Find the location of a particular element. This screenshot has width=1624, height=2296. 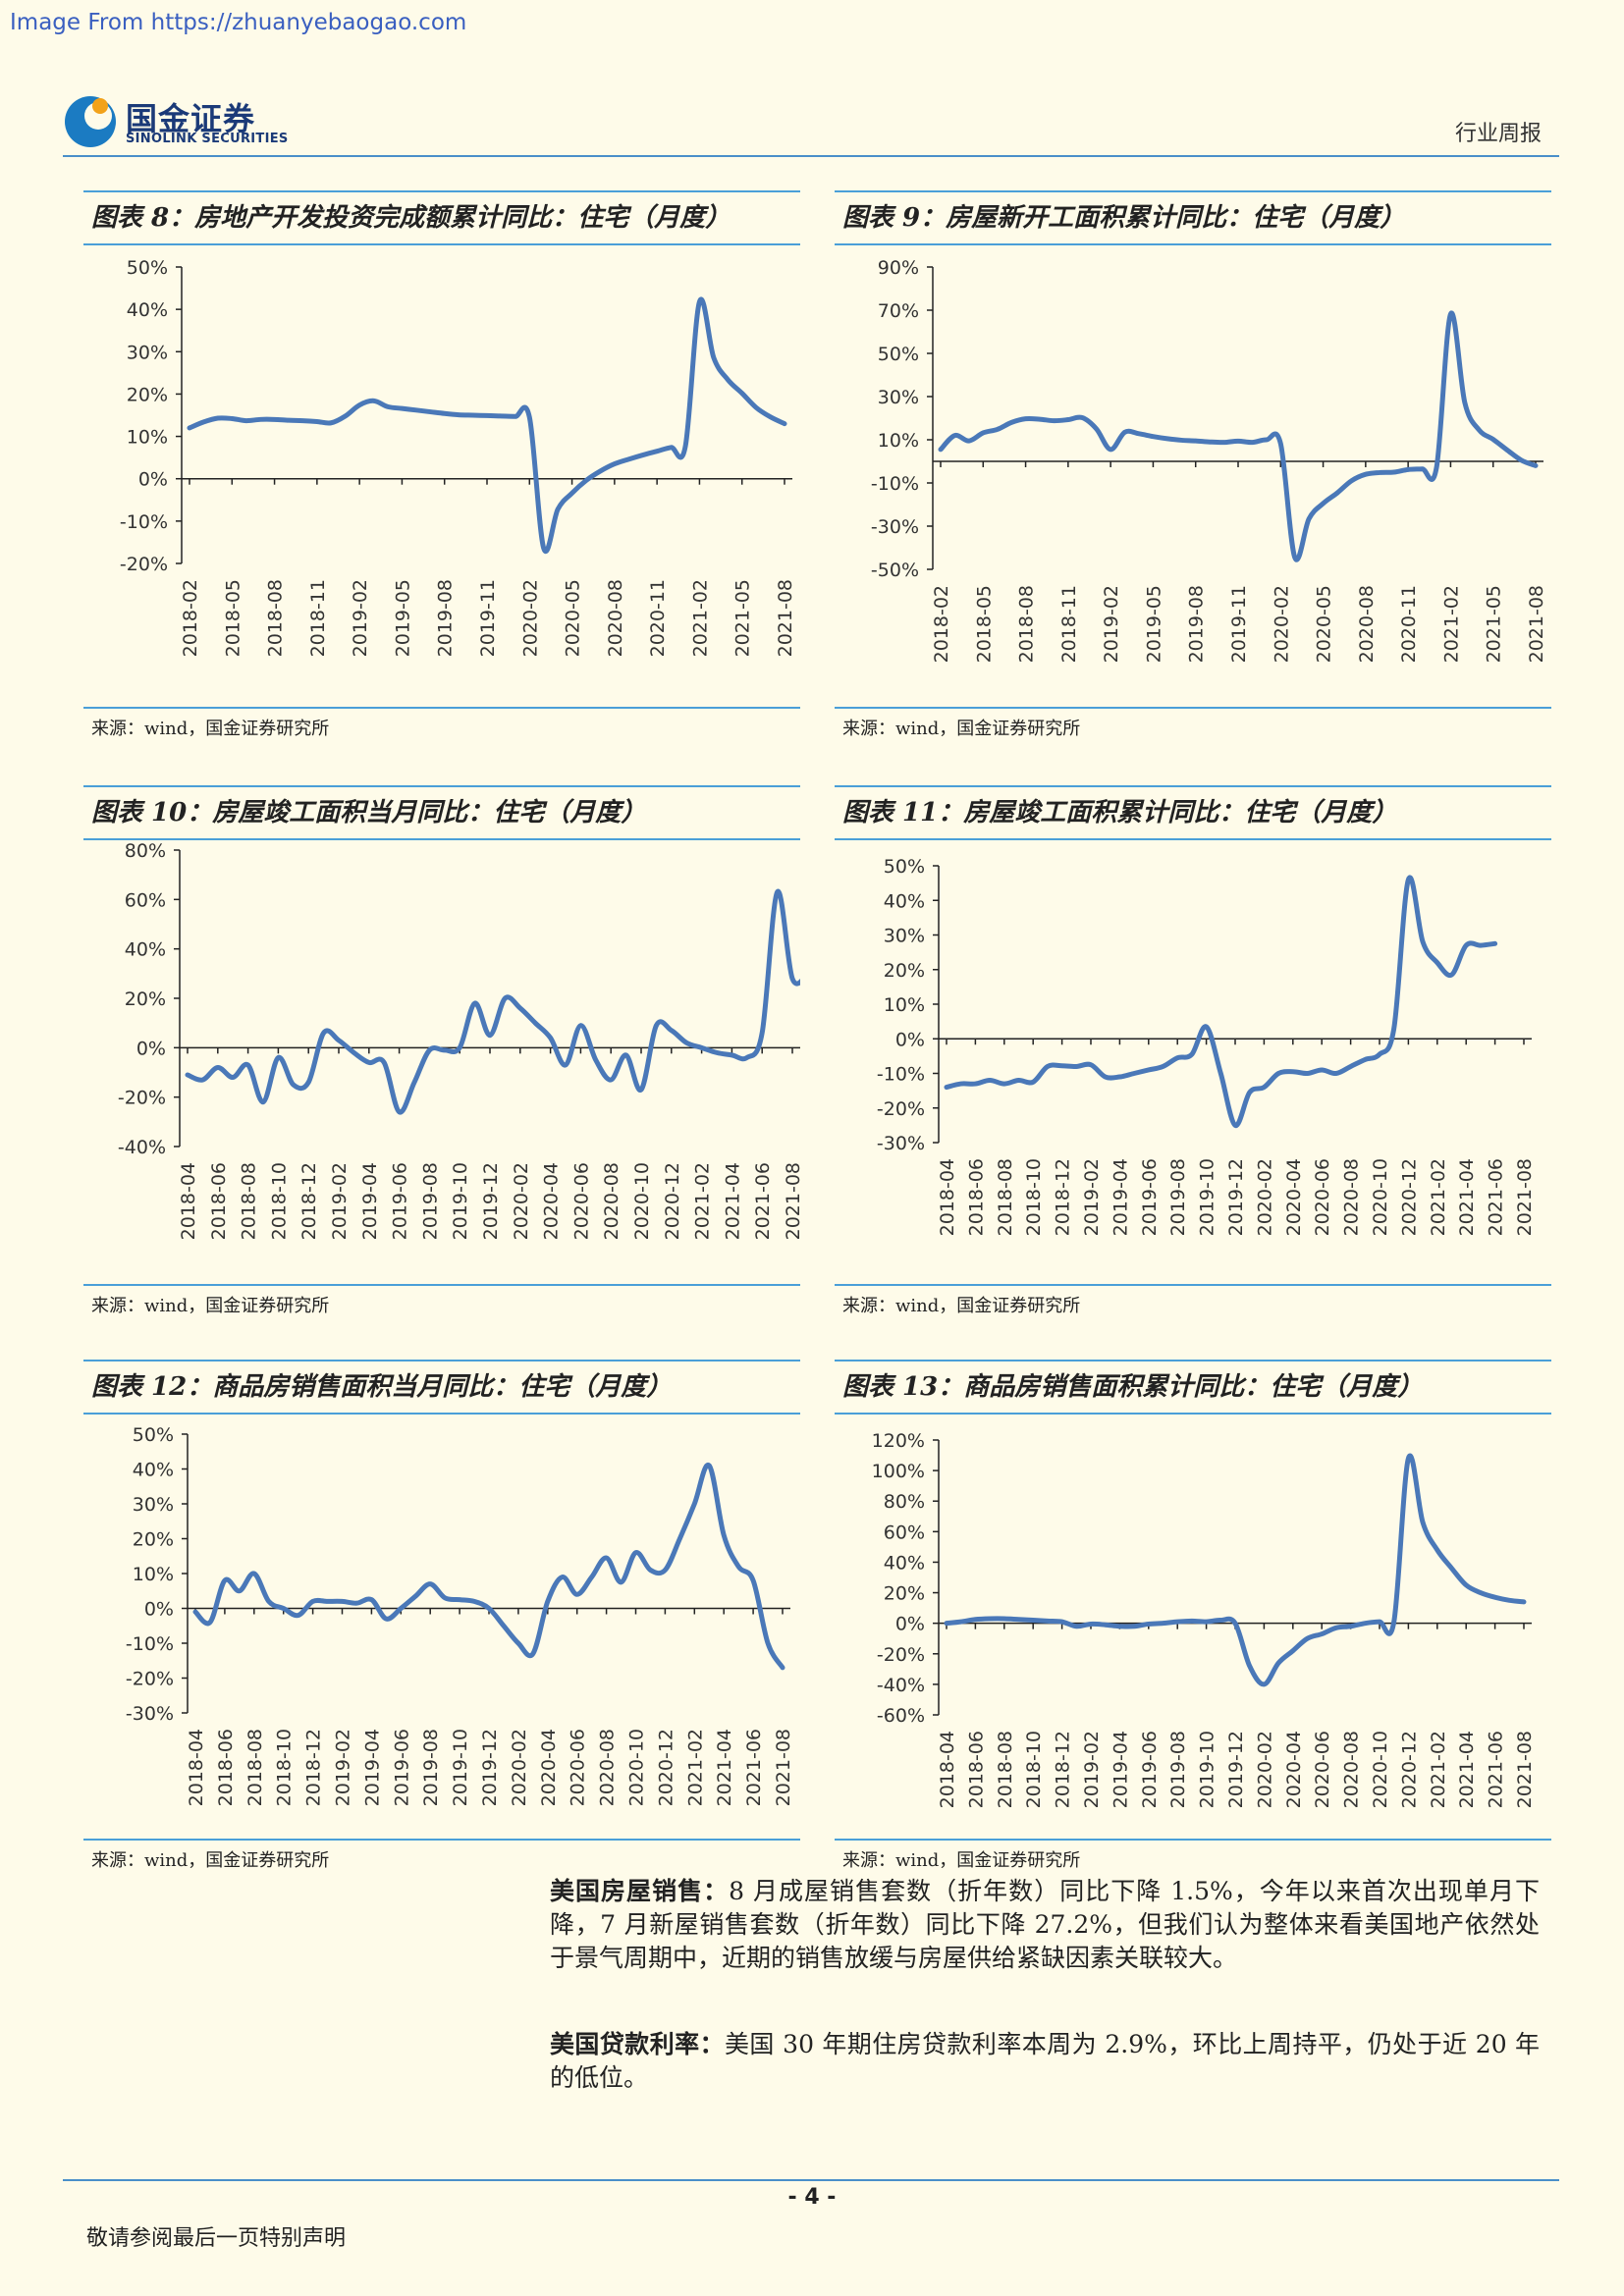

x-tick-label: 2018-10 is located at coordinates (1034, 1769).